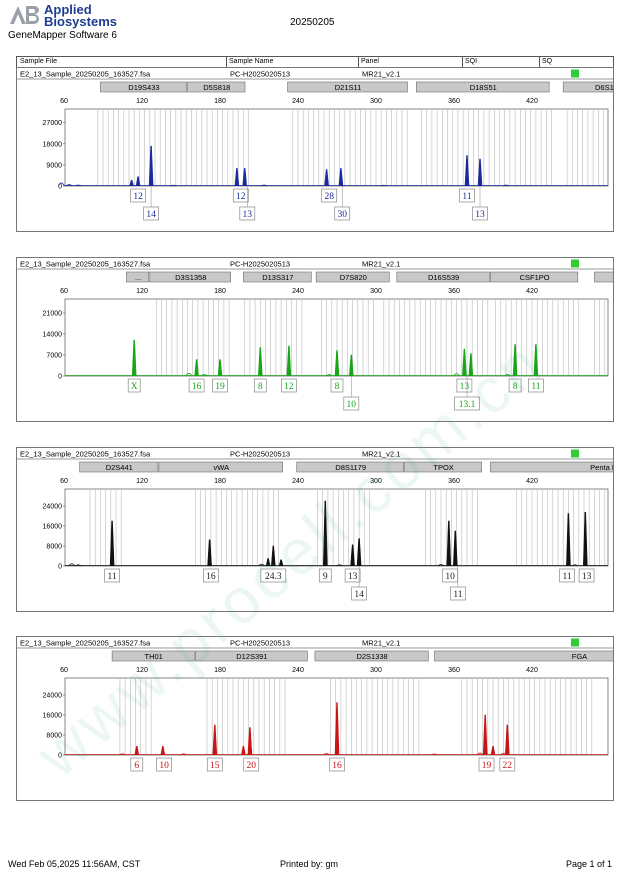  What do you see at coordinates (604, 87) in the screenshot?
I see `locus-label: D6S1043` at bounding box center [604, 87].